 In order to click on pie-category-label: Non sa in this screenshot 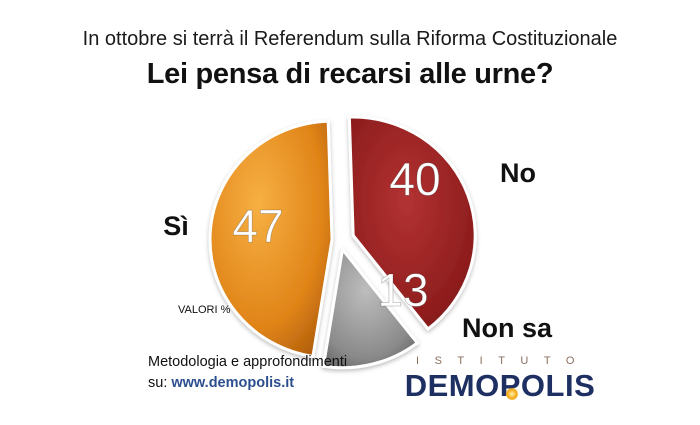, I will do `click(507, 328)`.